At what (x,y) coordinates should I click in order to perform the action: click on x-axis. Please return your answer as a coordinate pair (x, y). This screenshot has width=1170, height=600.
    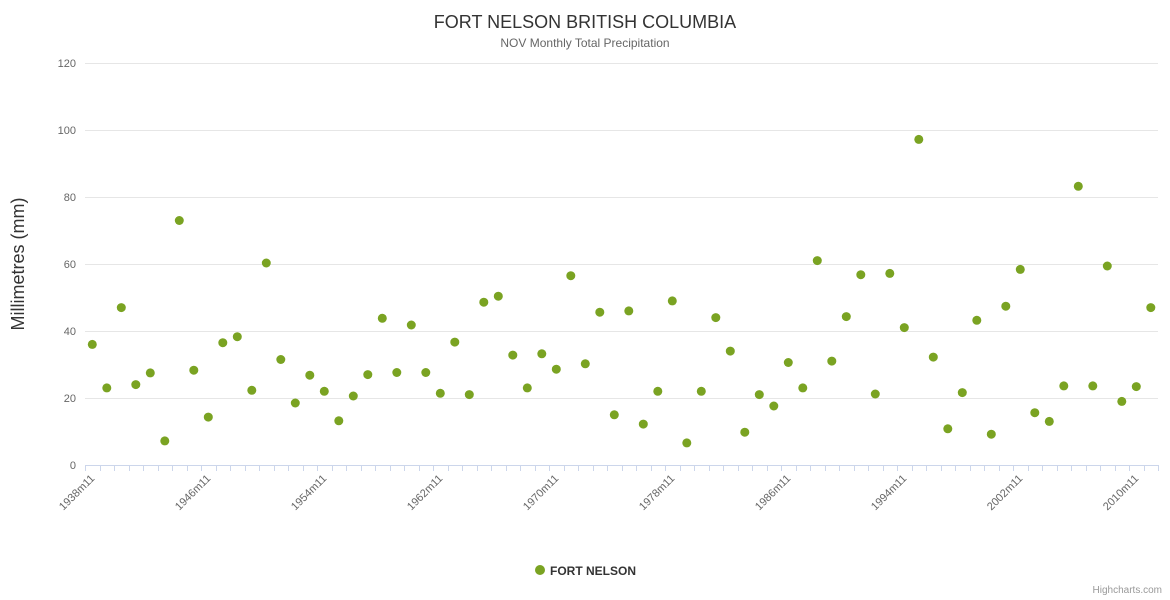
    Looking at the image, I should click on (622, 468).